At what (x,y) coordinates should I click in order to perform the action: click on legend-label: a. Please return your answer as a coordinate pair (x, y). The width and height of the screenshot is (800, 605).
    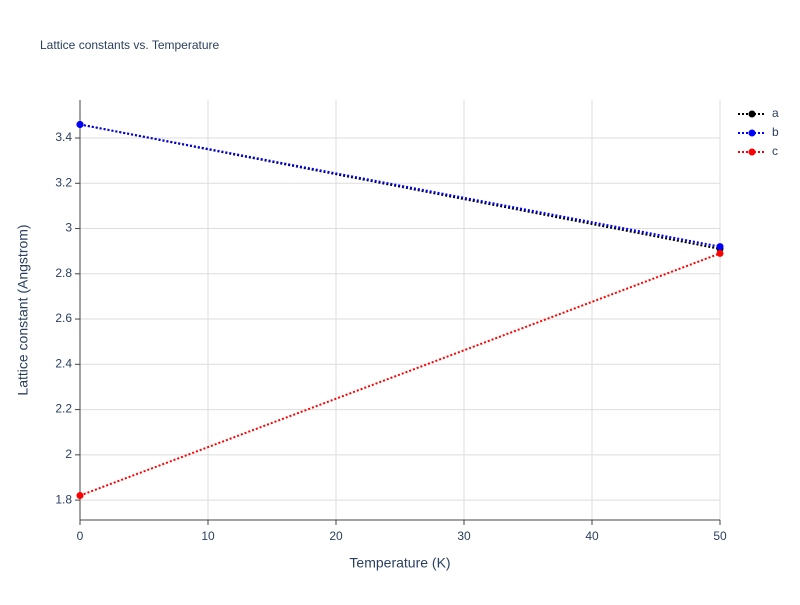
    Looking at the image, I should click on (775, 113).